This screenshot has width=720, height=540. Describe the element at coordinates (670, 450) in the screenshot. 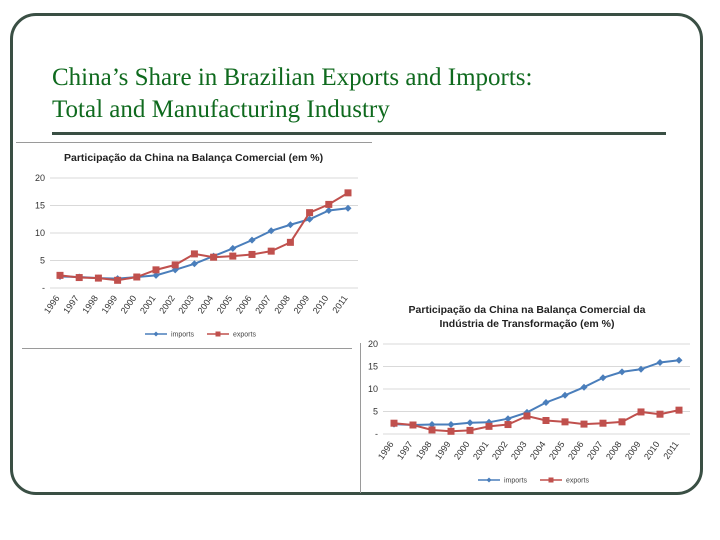

I see `x-tick-label: 2011` at that location.